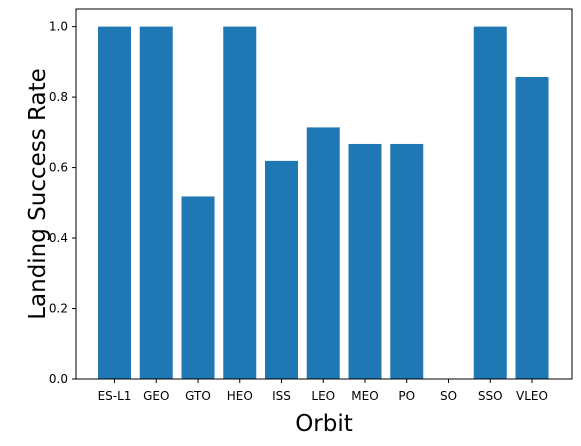 The image size is (581, 446). I want to click on y-axis-label: Landing Success Rate, so click(38, 194).